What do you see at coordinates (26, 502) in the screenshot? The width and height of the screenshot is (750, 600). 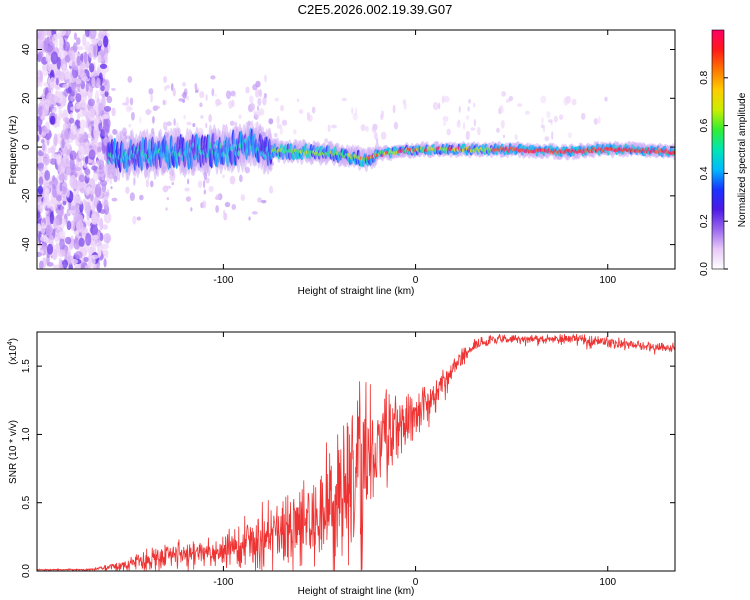 I see `y-tick-label: 0.5` at bounding box center [26, 502].